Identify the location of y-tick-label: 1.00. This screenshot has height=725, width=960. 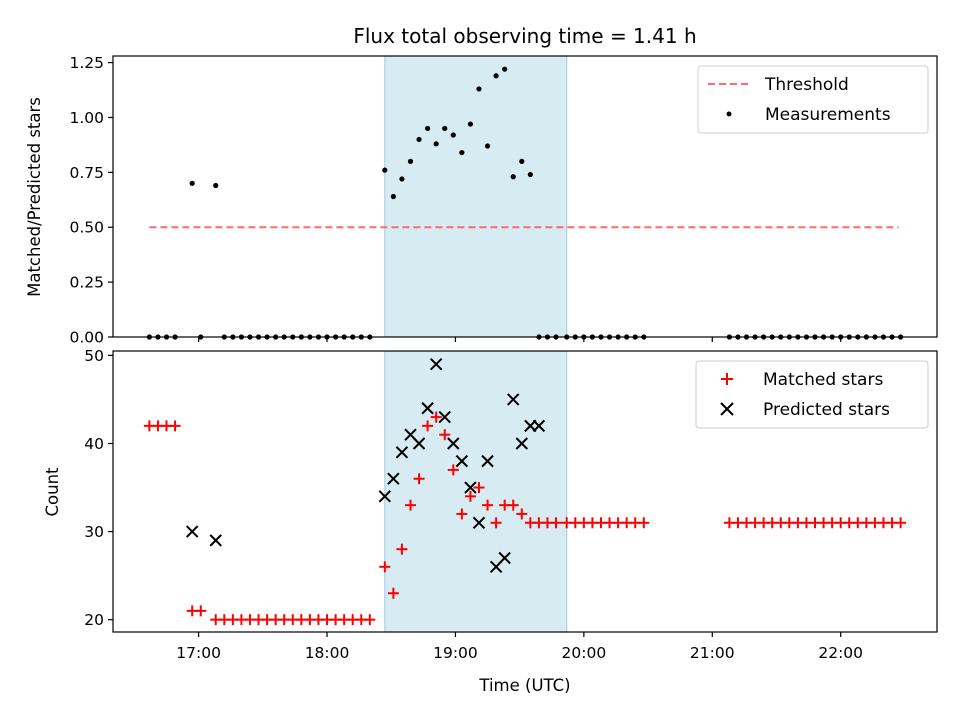
(86, 118).